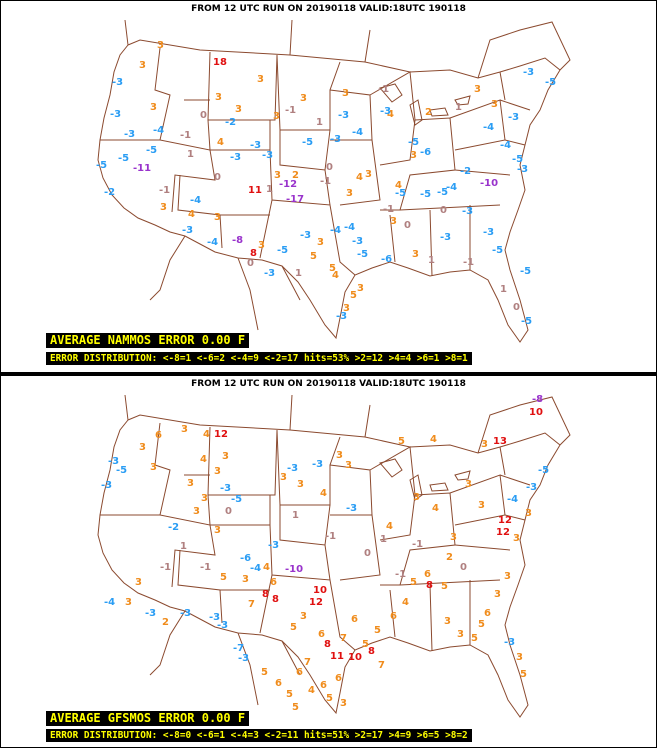 This screenshot has height=750, width=657. What do you see at coordinates (220, 62) in the screenshot?
I see `station-error-label: 18` at bounding box center [220, 62].